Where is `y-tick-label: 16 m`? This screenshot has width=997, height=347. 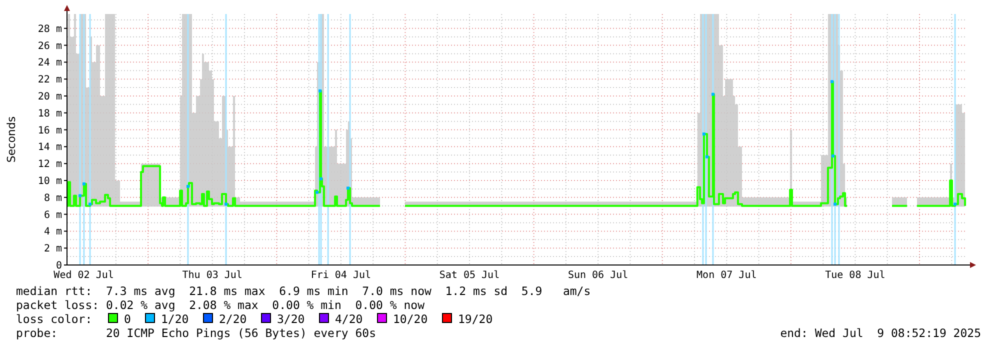 y-tick-label: 16 m is located at coordinates (50, 130).